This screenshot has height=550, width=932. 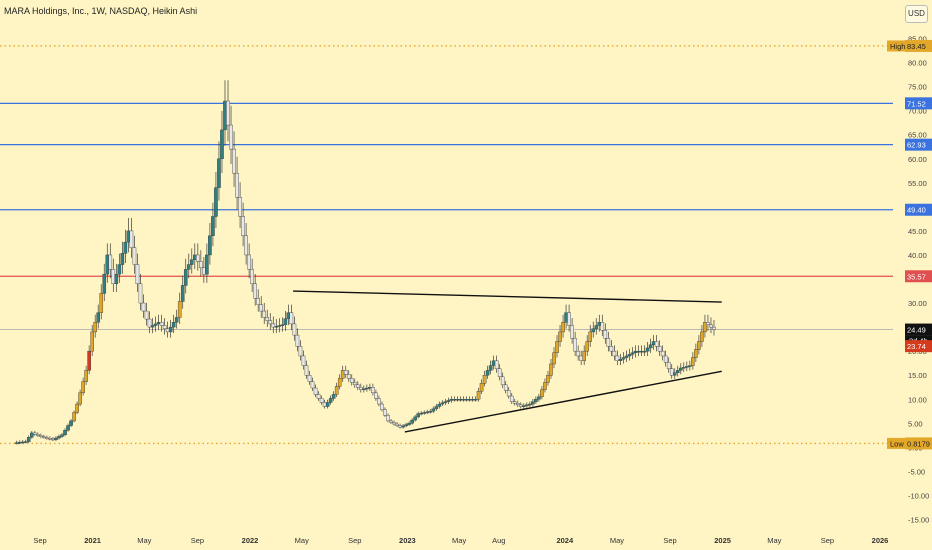 What do you see at coordinates (916, 330) in the screenshot?
I see `last-price-text: 24.49` at bounding box center [916, 330].